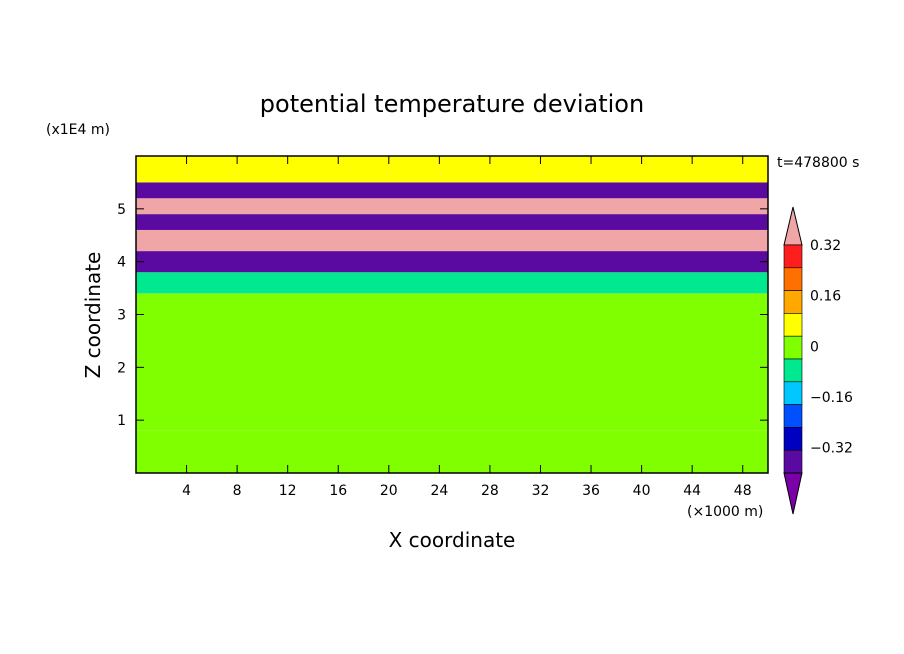 The image size is (904, 654). Describe the element at coordinates (452, 540) in the screenshot. I see `x-axis-label: X coordinate` at that location.